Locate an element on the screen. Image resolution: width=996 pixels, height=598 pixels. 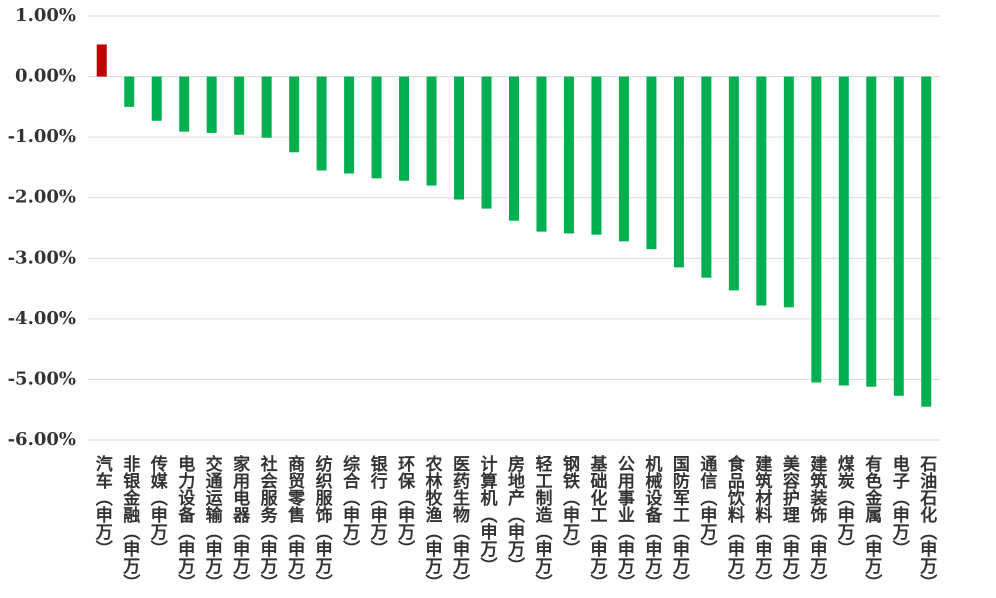
x-tick-label: 食品饮料（申万） is located at coordinates (735, 522).